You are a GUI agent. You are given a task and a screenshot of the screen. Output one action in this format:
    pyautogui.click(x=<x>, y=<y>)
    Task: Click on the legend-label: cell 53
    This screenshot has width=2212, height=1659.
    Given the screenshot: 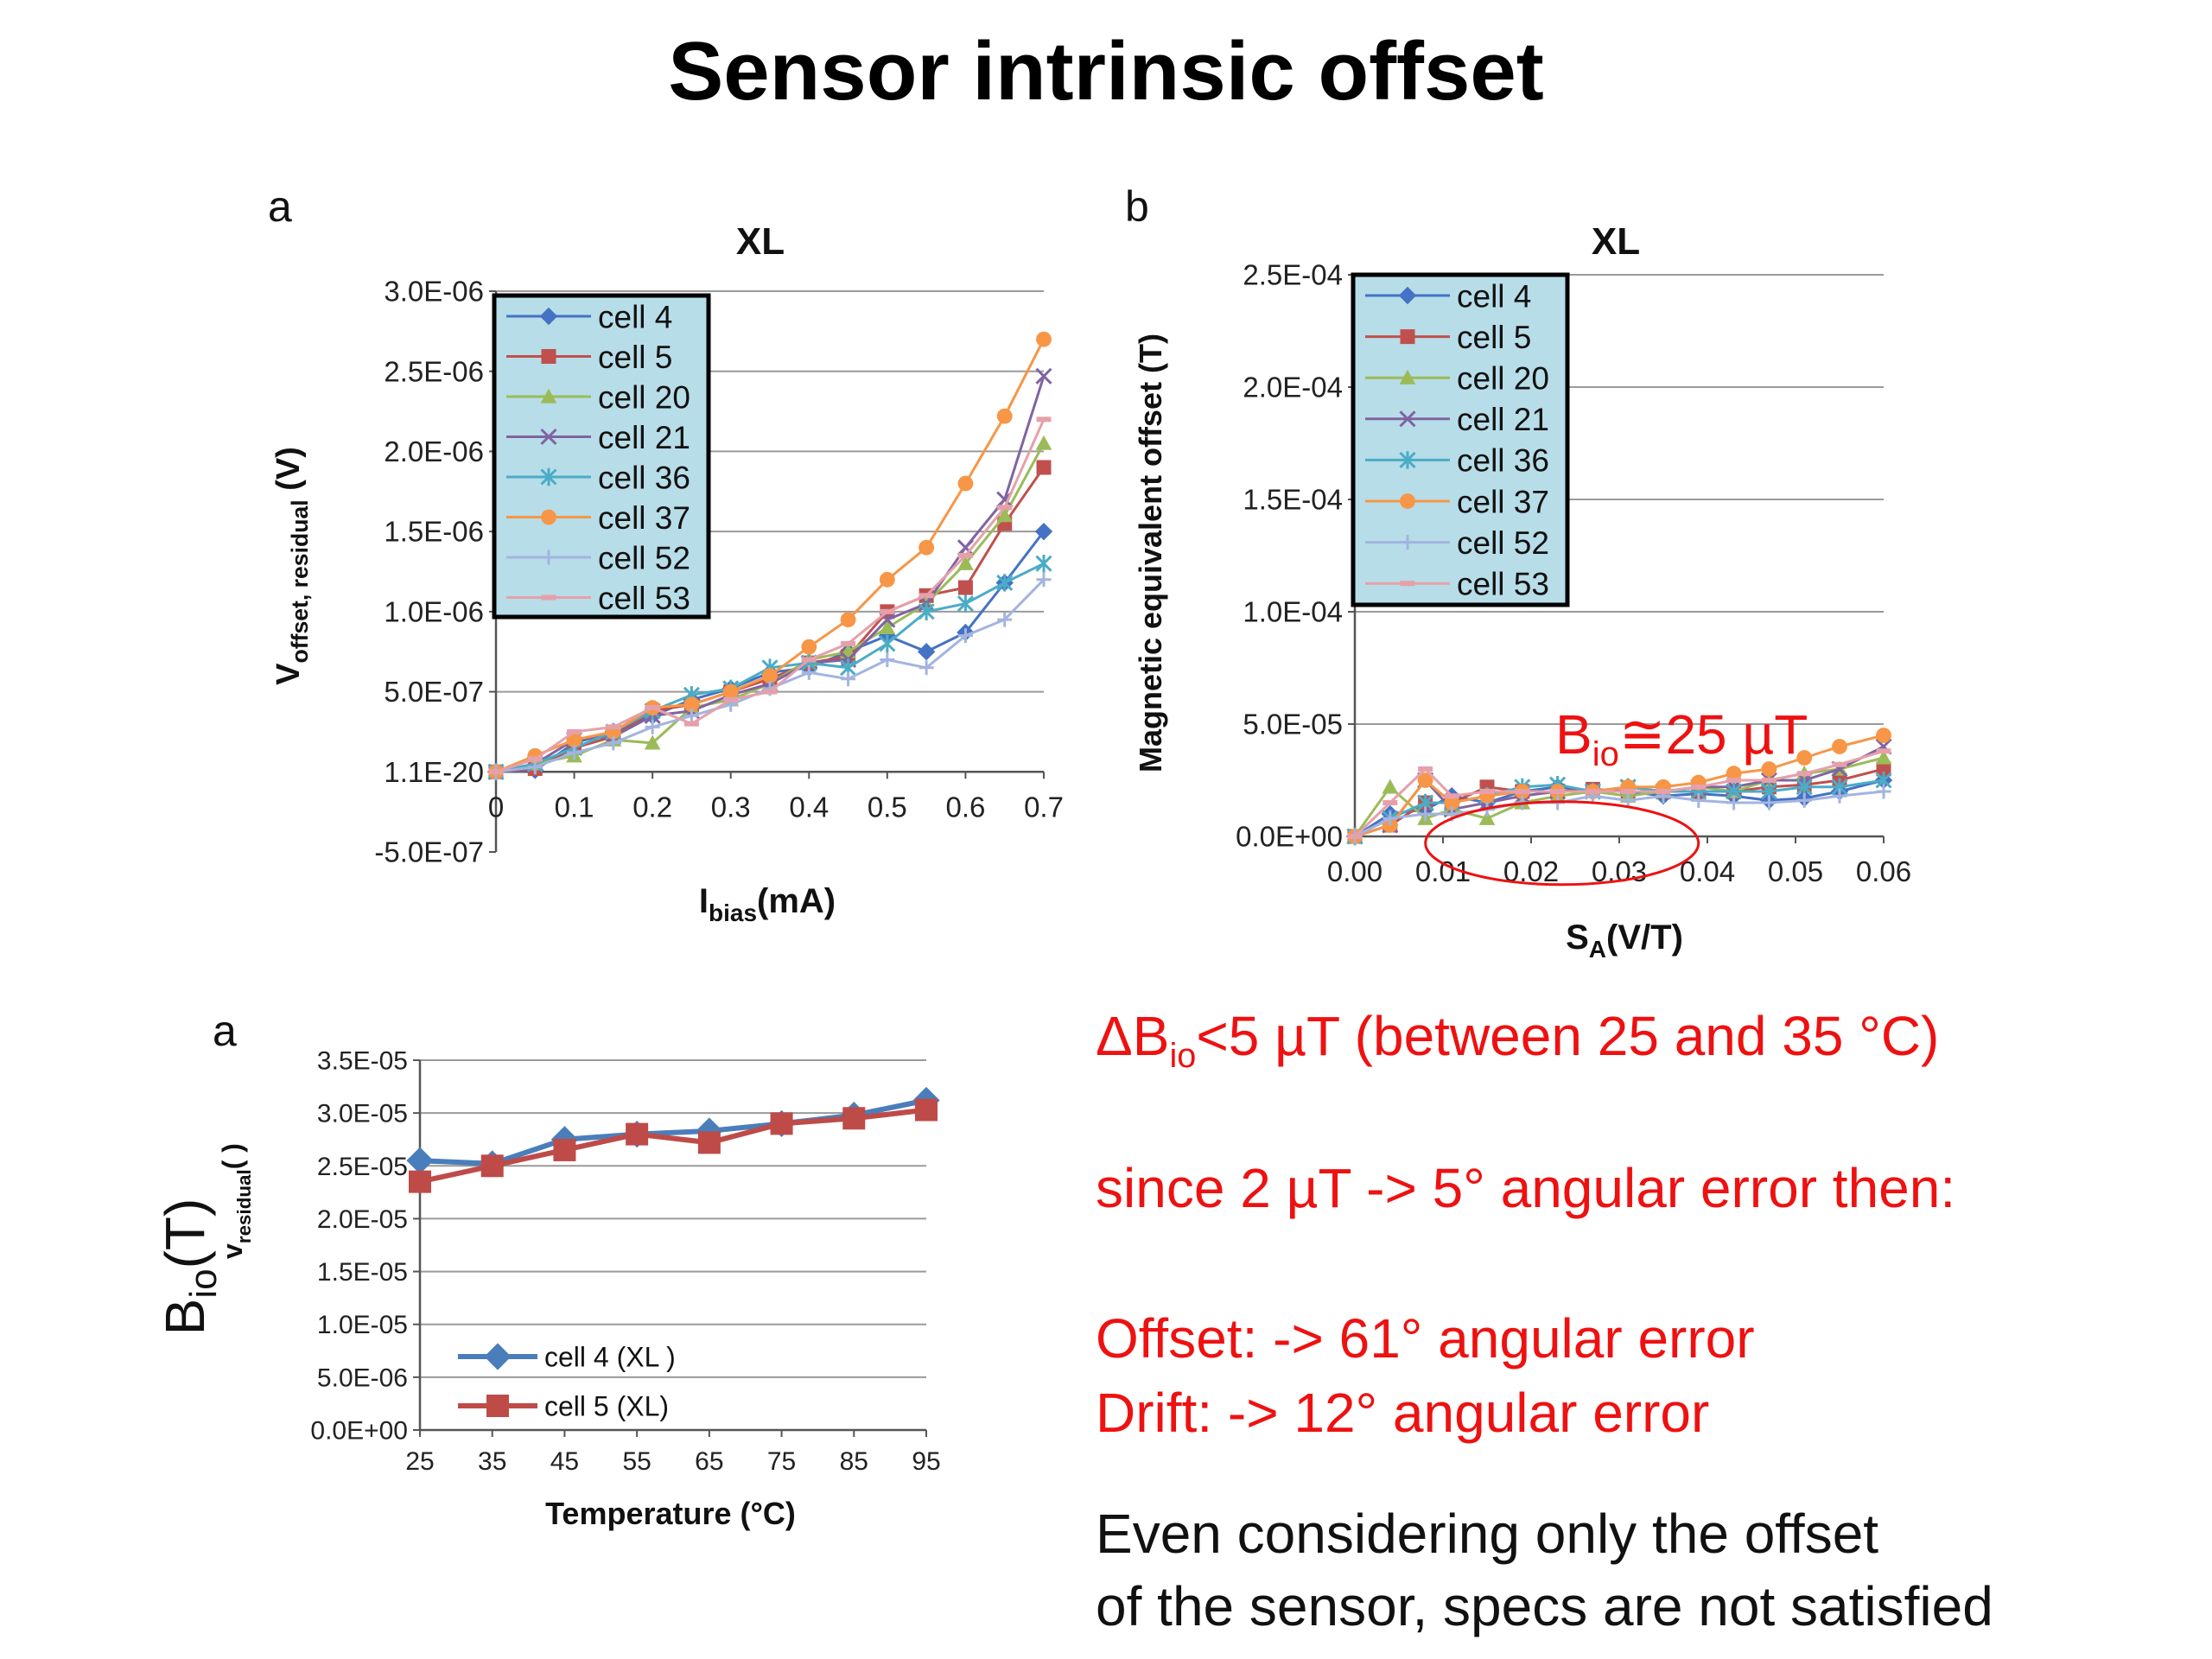 What is the action you would take?
    pyautogui.click(x=1503, y=584)
    